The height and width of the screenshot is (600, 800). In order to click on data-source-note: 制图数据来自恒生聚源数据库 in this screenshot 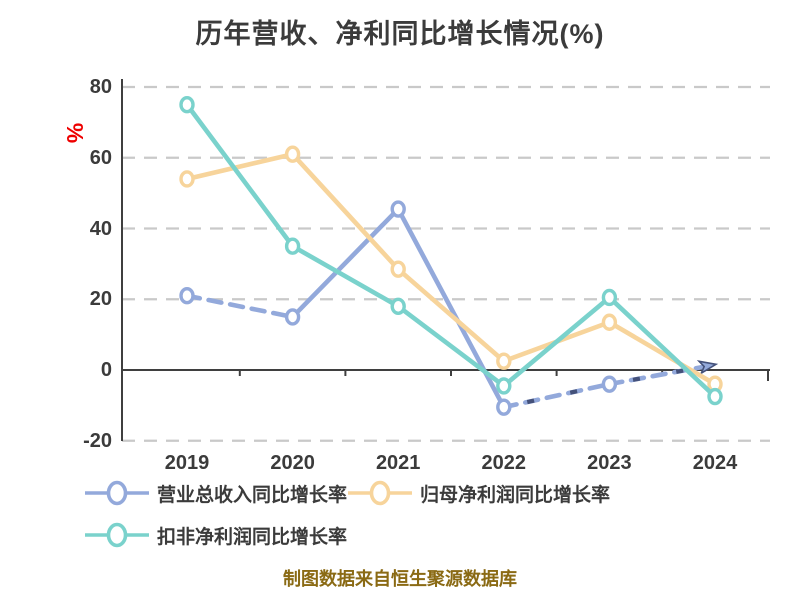, I will do `click(400, 579)`.